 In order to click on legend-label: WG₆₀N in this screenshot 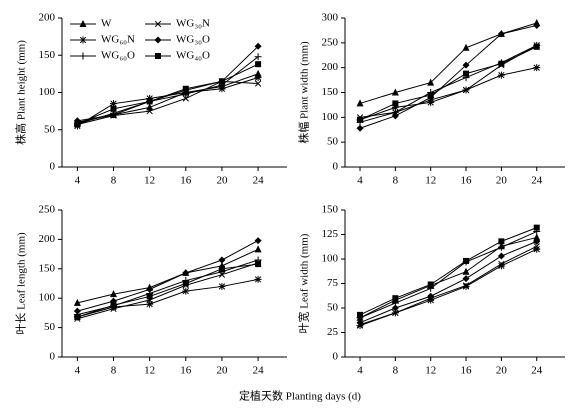, I will do `click(118, 40)`.